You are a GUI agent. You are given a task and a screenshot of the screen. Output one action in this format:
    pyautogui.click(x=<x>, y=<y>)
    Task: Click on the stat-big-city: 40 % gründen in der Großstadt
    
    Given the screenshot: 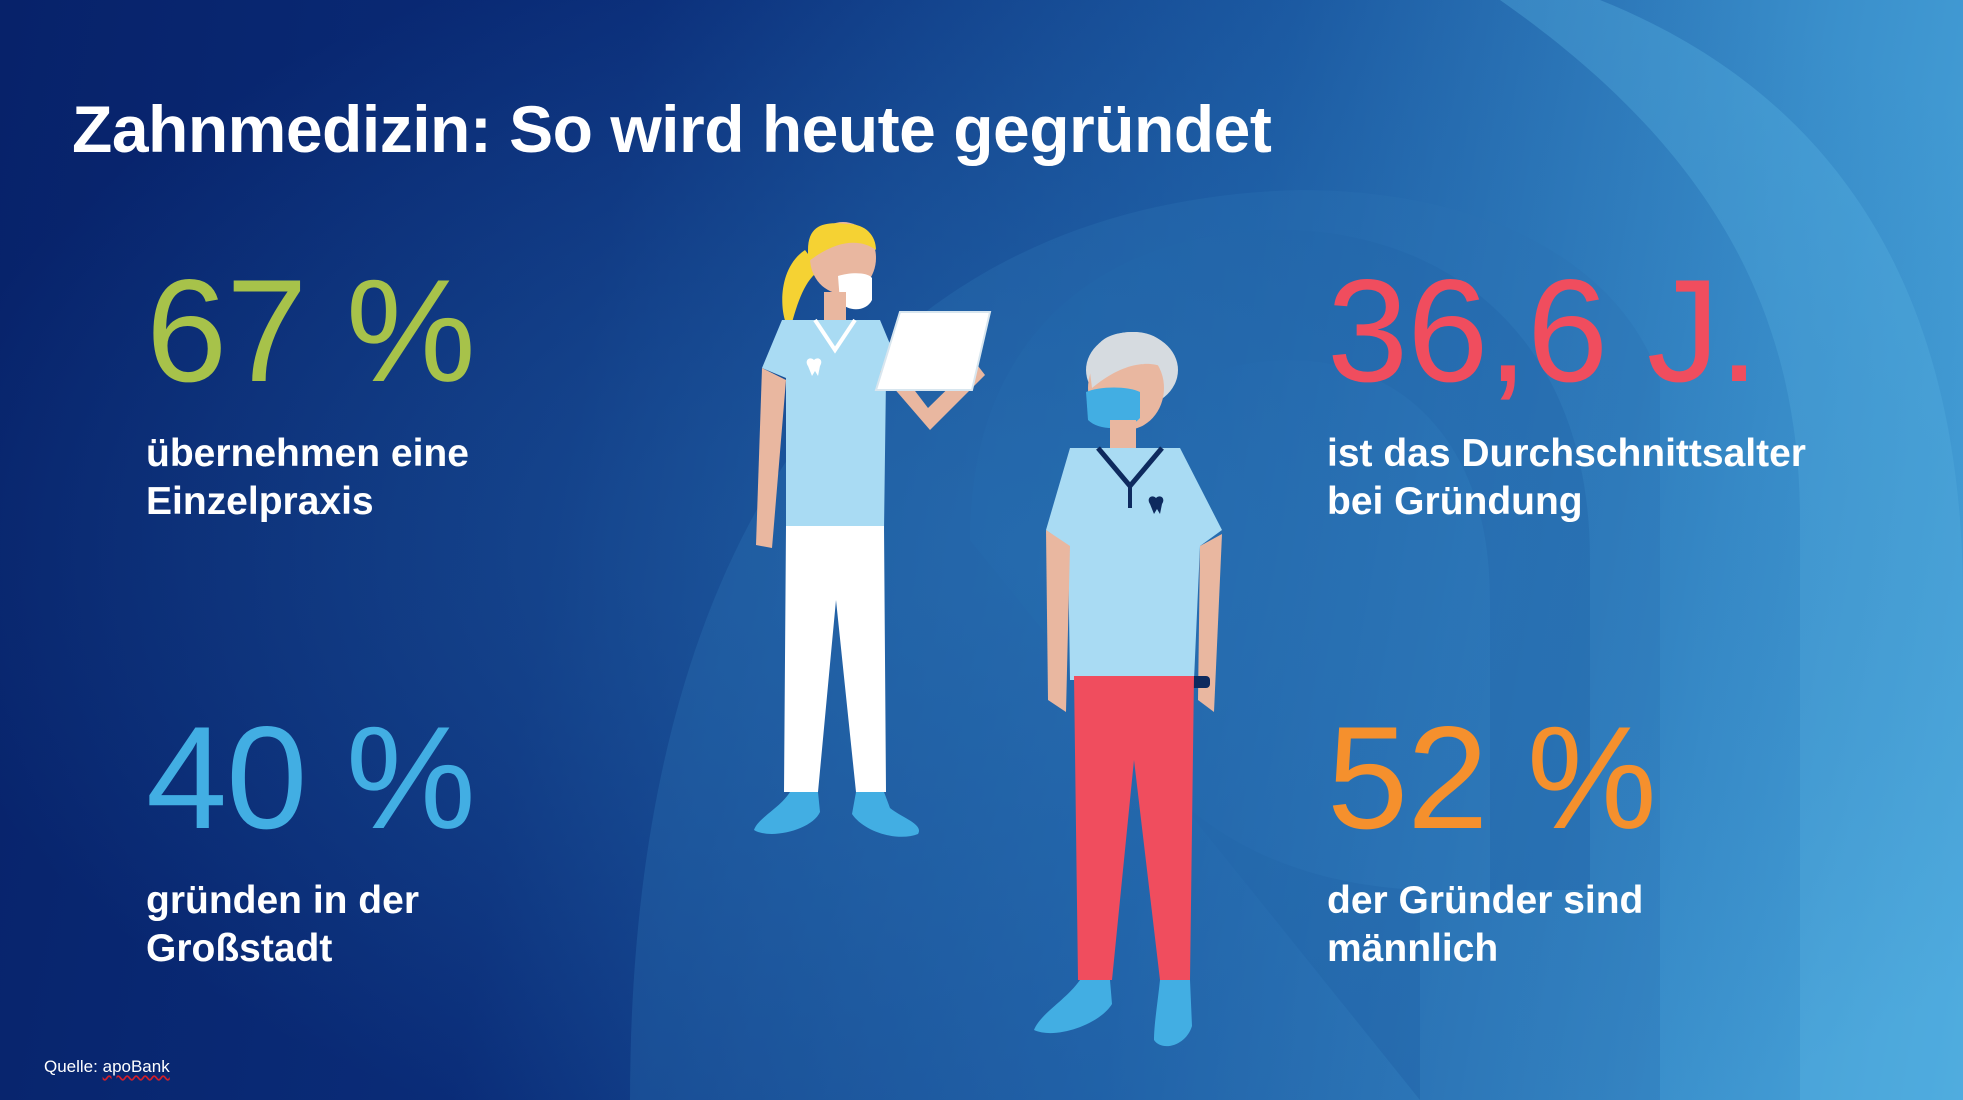 What is the action you would take?
    pyautogui.click(x=311, y=834)
    